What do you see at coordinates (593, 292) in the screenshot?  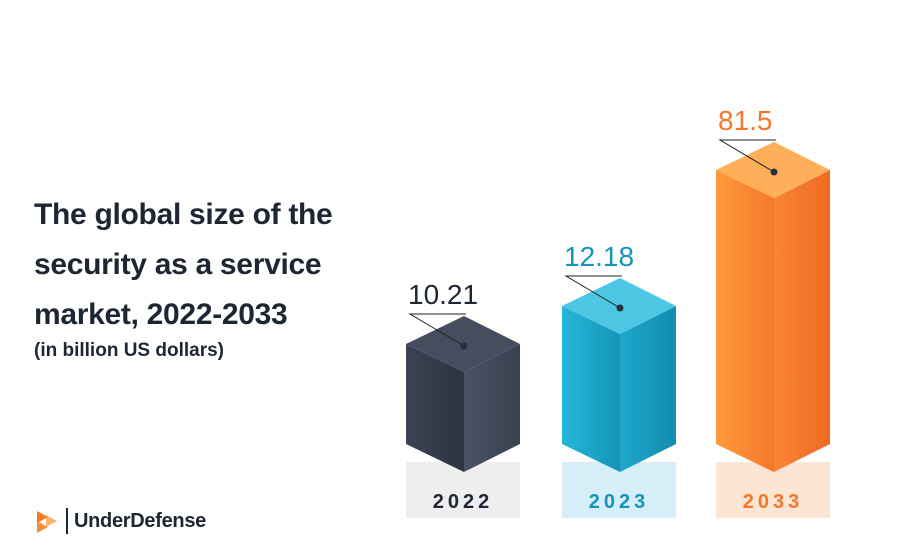 I see `leader-line-2023` at bounding box center [593, 292].